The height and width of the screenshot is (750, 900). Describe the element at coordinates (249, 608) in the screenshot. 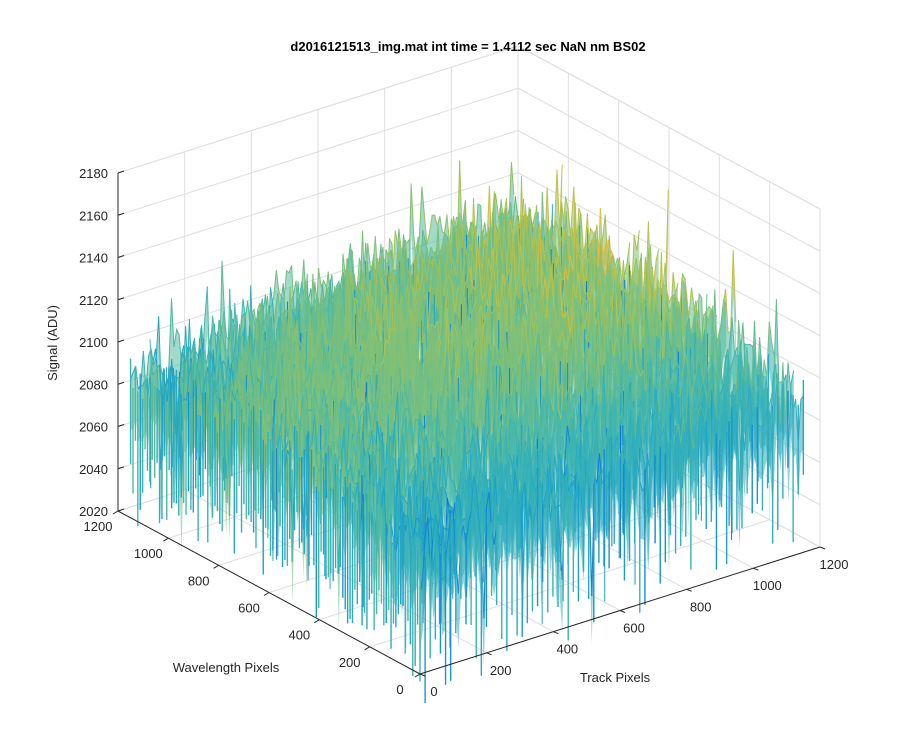

I see `y-tick-label: 600` at that location.